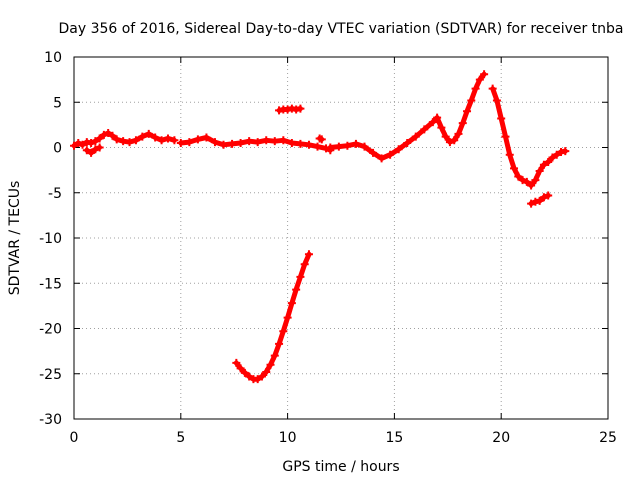 This screenshot has height=480, width=640. I want to click on series-segment-track-main-early, so click(124, 139).